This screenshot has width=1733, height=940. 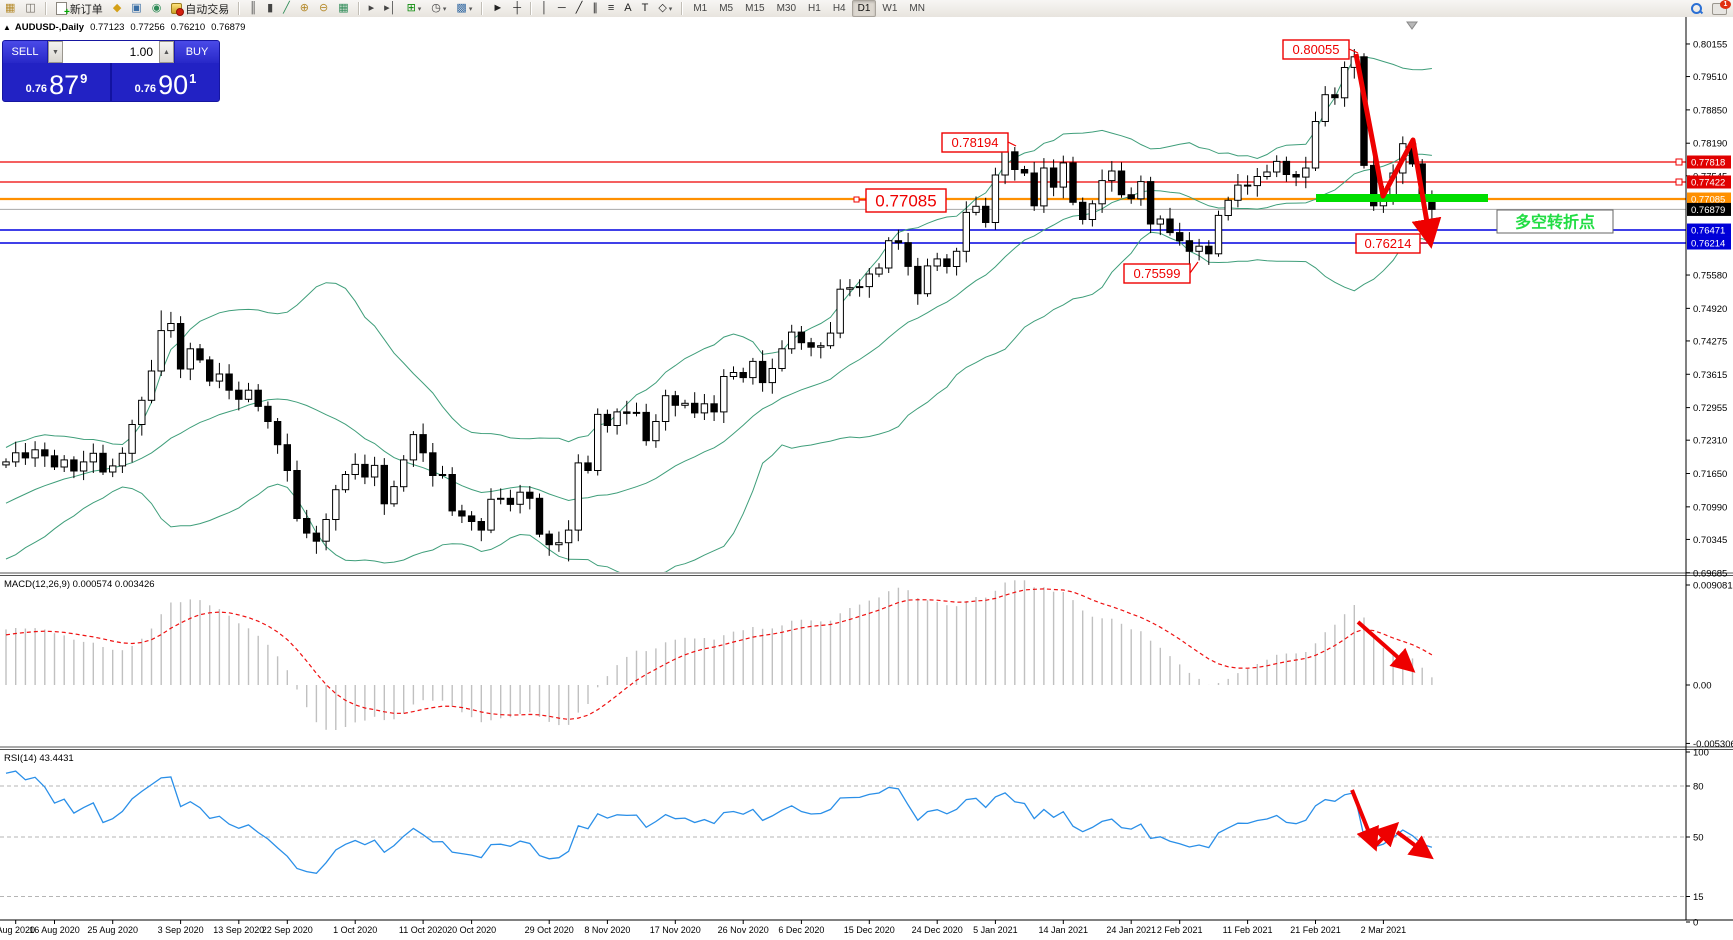 What do you see at coordinates (549, 930) in the screenshot?
I see `date-axis-label: 29 Oct 2020` at bounding box center [549, 930].